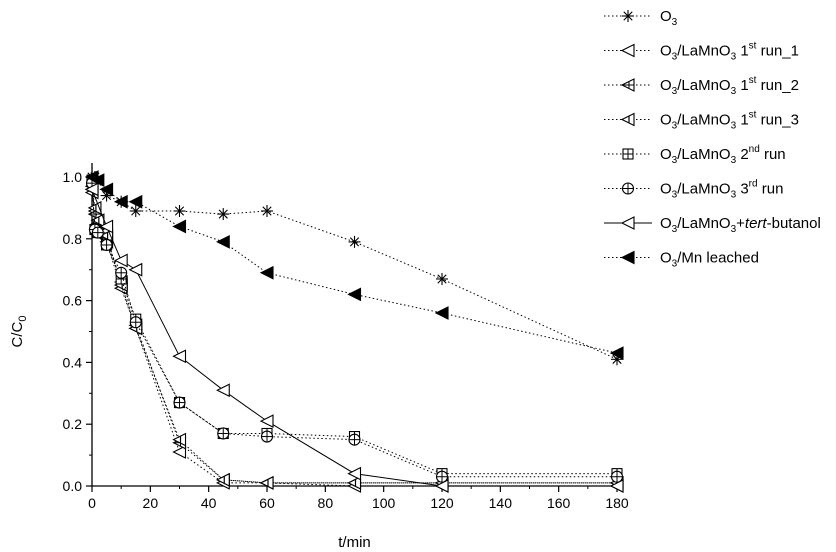 The height and width of the screenshot is (552, 836). I want to click on y-tick-label: 0.8, so click(73, 239).